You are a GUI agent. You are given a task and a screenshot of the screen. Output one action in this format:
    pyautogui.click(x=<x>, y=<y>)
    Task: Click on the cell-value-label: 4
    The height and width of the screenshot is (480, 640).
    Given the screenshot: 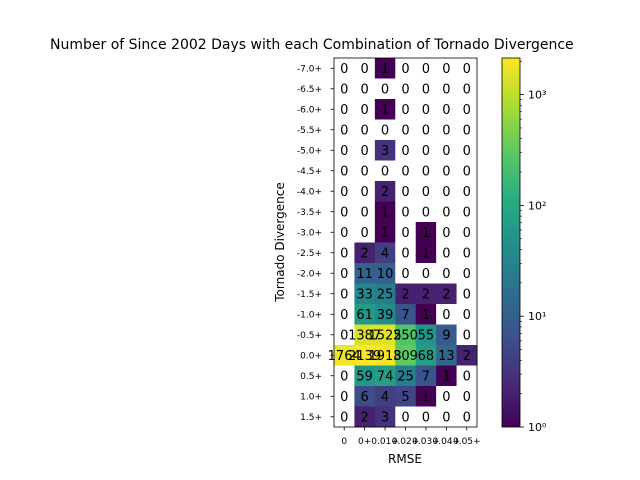 What is the action you would take?
    pyautogui.click(x=385, y=397)
    